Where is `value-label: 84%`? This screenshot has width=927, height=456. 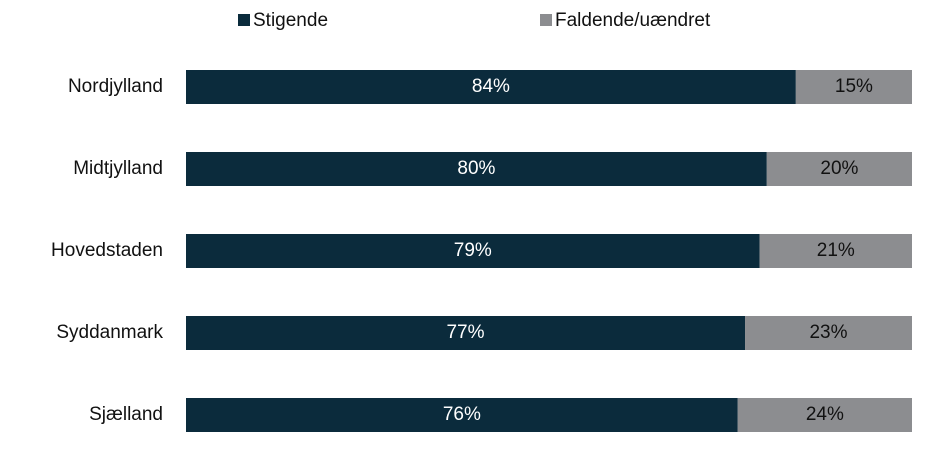 value-label: 84% is located at coordinates (491, 86).